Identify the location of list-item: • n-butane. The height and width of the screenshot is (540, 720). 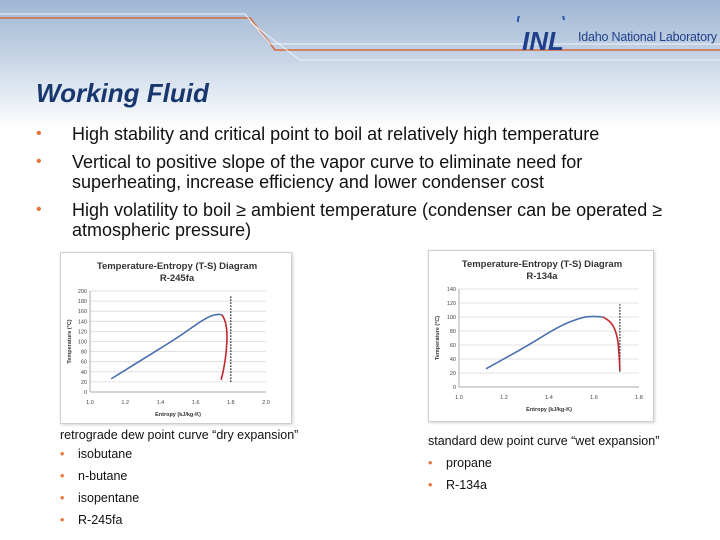
(99, 480).